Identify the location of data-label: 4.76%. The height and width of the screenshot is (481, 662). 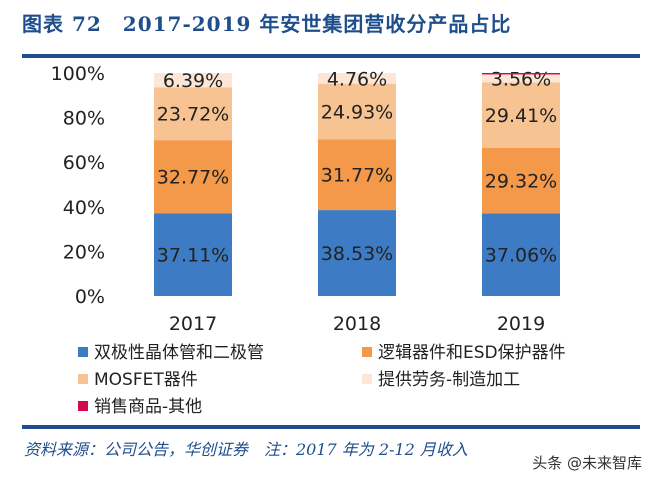
(357, 79).